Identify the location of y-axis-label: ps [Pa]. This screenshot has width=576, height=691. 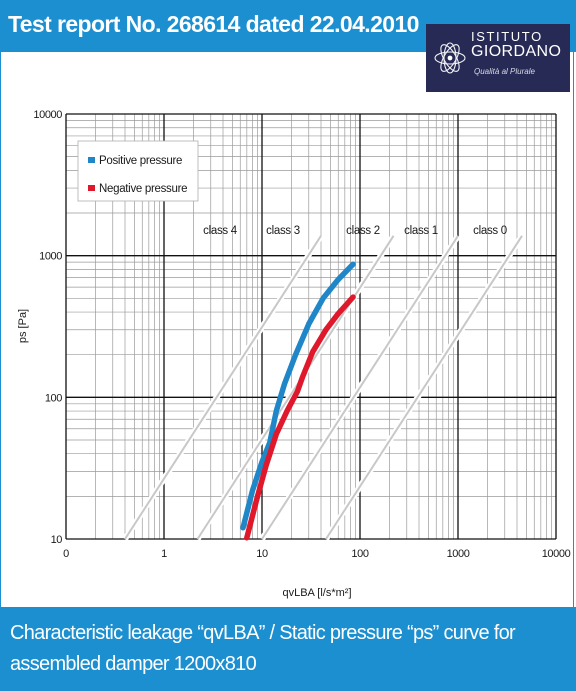
(23, 326).